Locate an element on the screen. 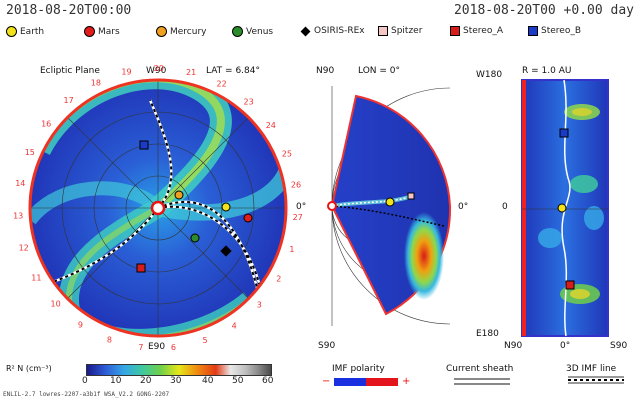 The width and height of the screenshot is (640, 400). meridional-plot is located at coordinates (389, 206).